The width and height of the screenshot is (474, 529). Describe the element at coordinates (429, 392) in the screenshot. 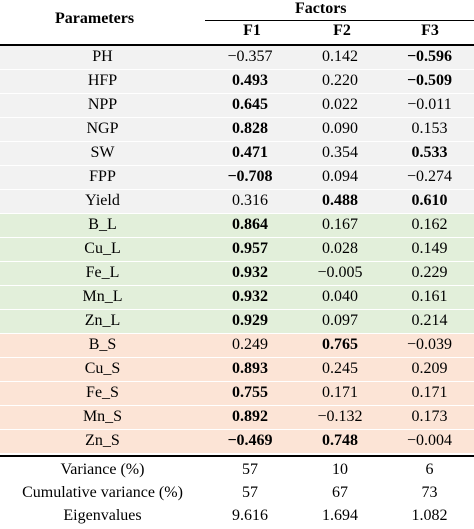

I see `loading-cell-f3: 0.171` at that location.